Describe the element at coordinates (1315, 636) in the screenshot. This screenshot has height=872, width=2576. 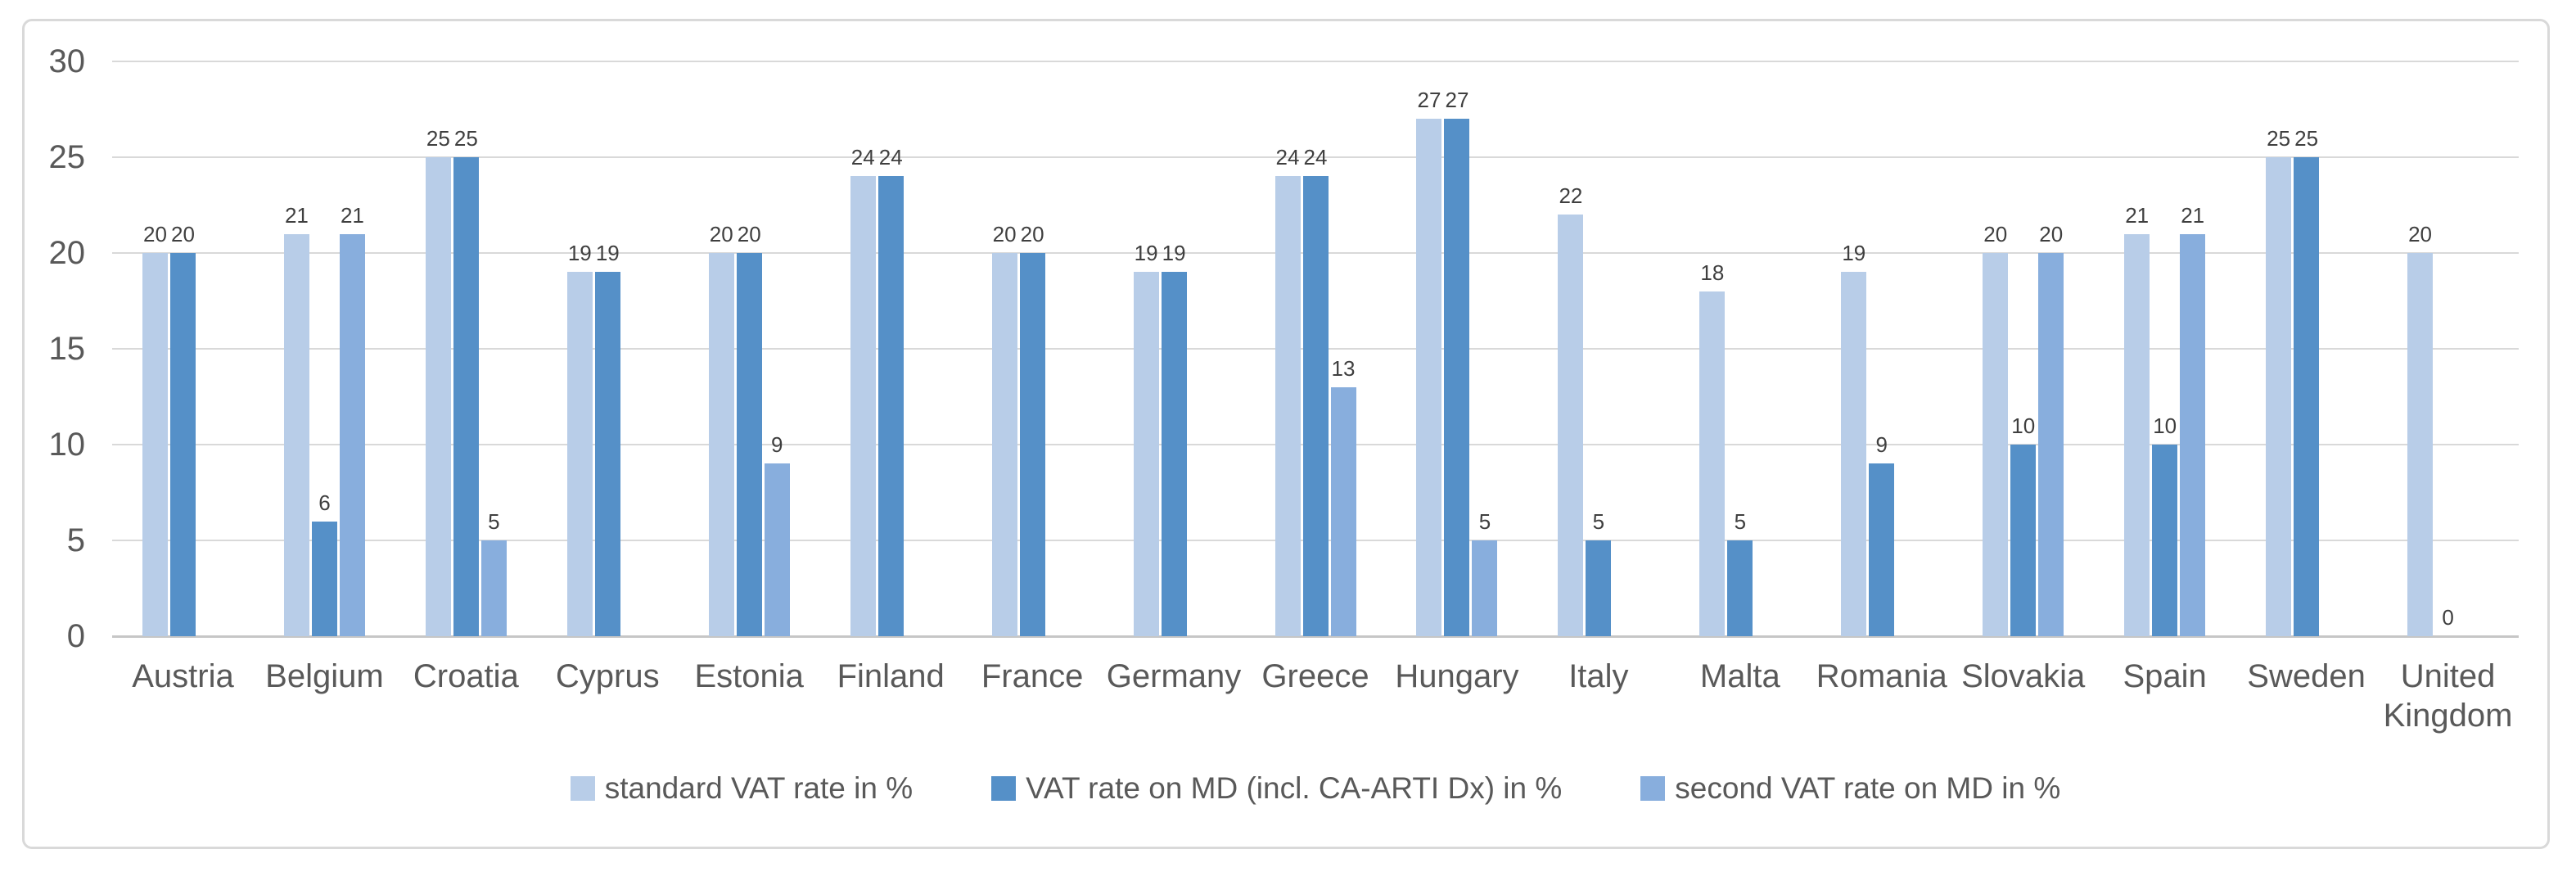
I see `x-axis-line` at that location.